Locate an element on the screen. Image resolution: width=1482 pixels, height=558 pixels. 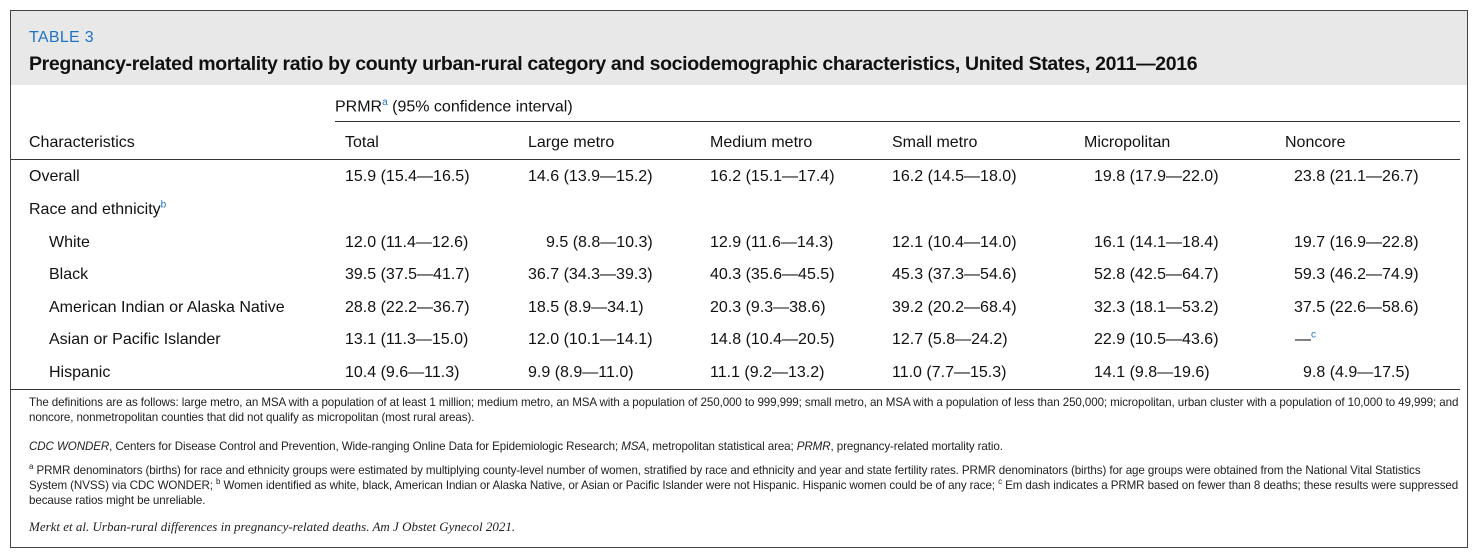
table-cell: 10.4 (9.6—11.3) is located at coordinates (402, 373).